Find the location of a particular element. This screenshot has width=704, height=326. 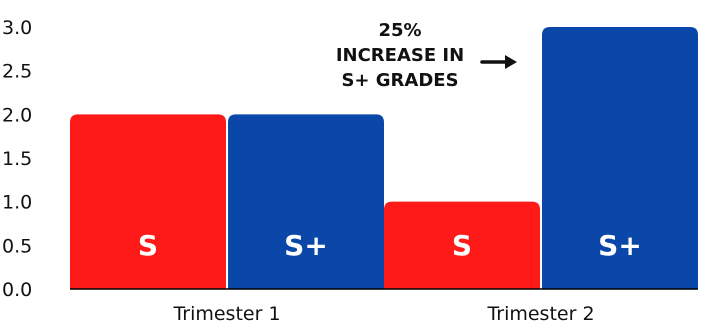

x-axis-category-labels: Trimester 1 Trimester 2 is located at coordinates (383, 314).